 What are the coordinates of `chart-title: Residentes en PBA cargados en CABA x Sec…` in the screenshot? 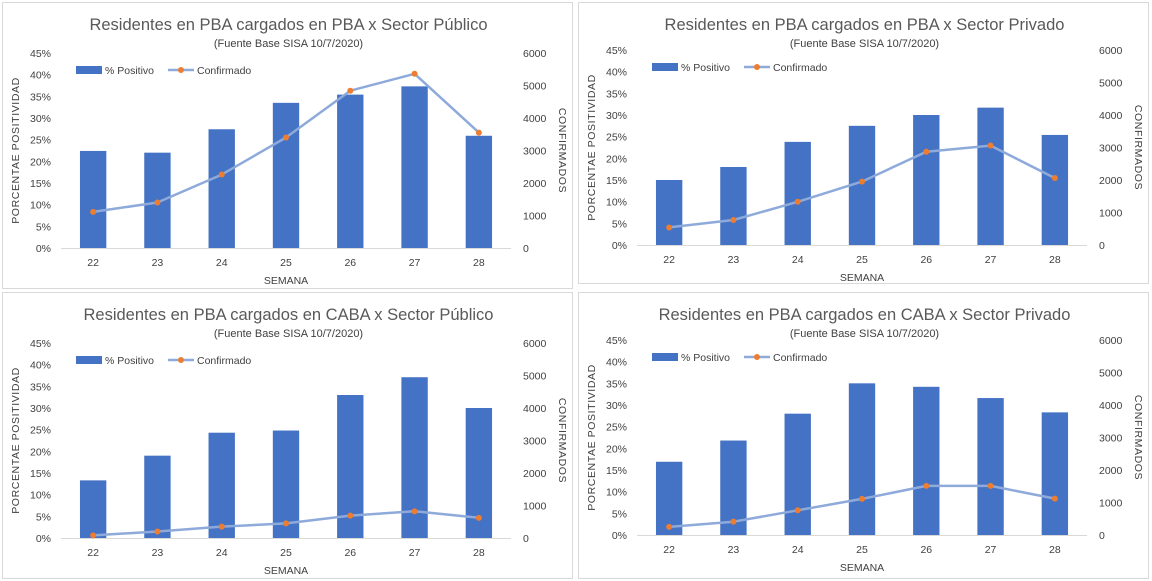 It's located at (289, 315).